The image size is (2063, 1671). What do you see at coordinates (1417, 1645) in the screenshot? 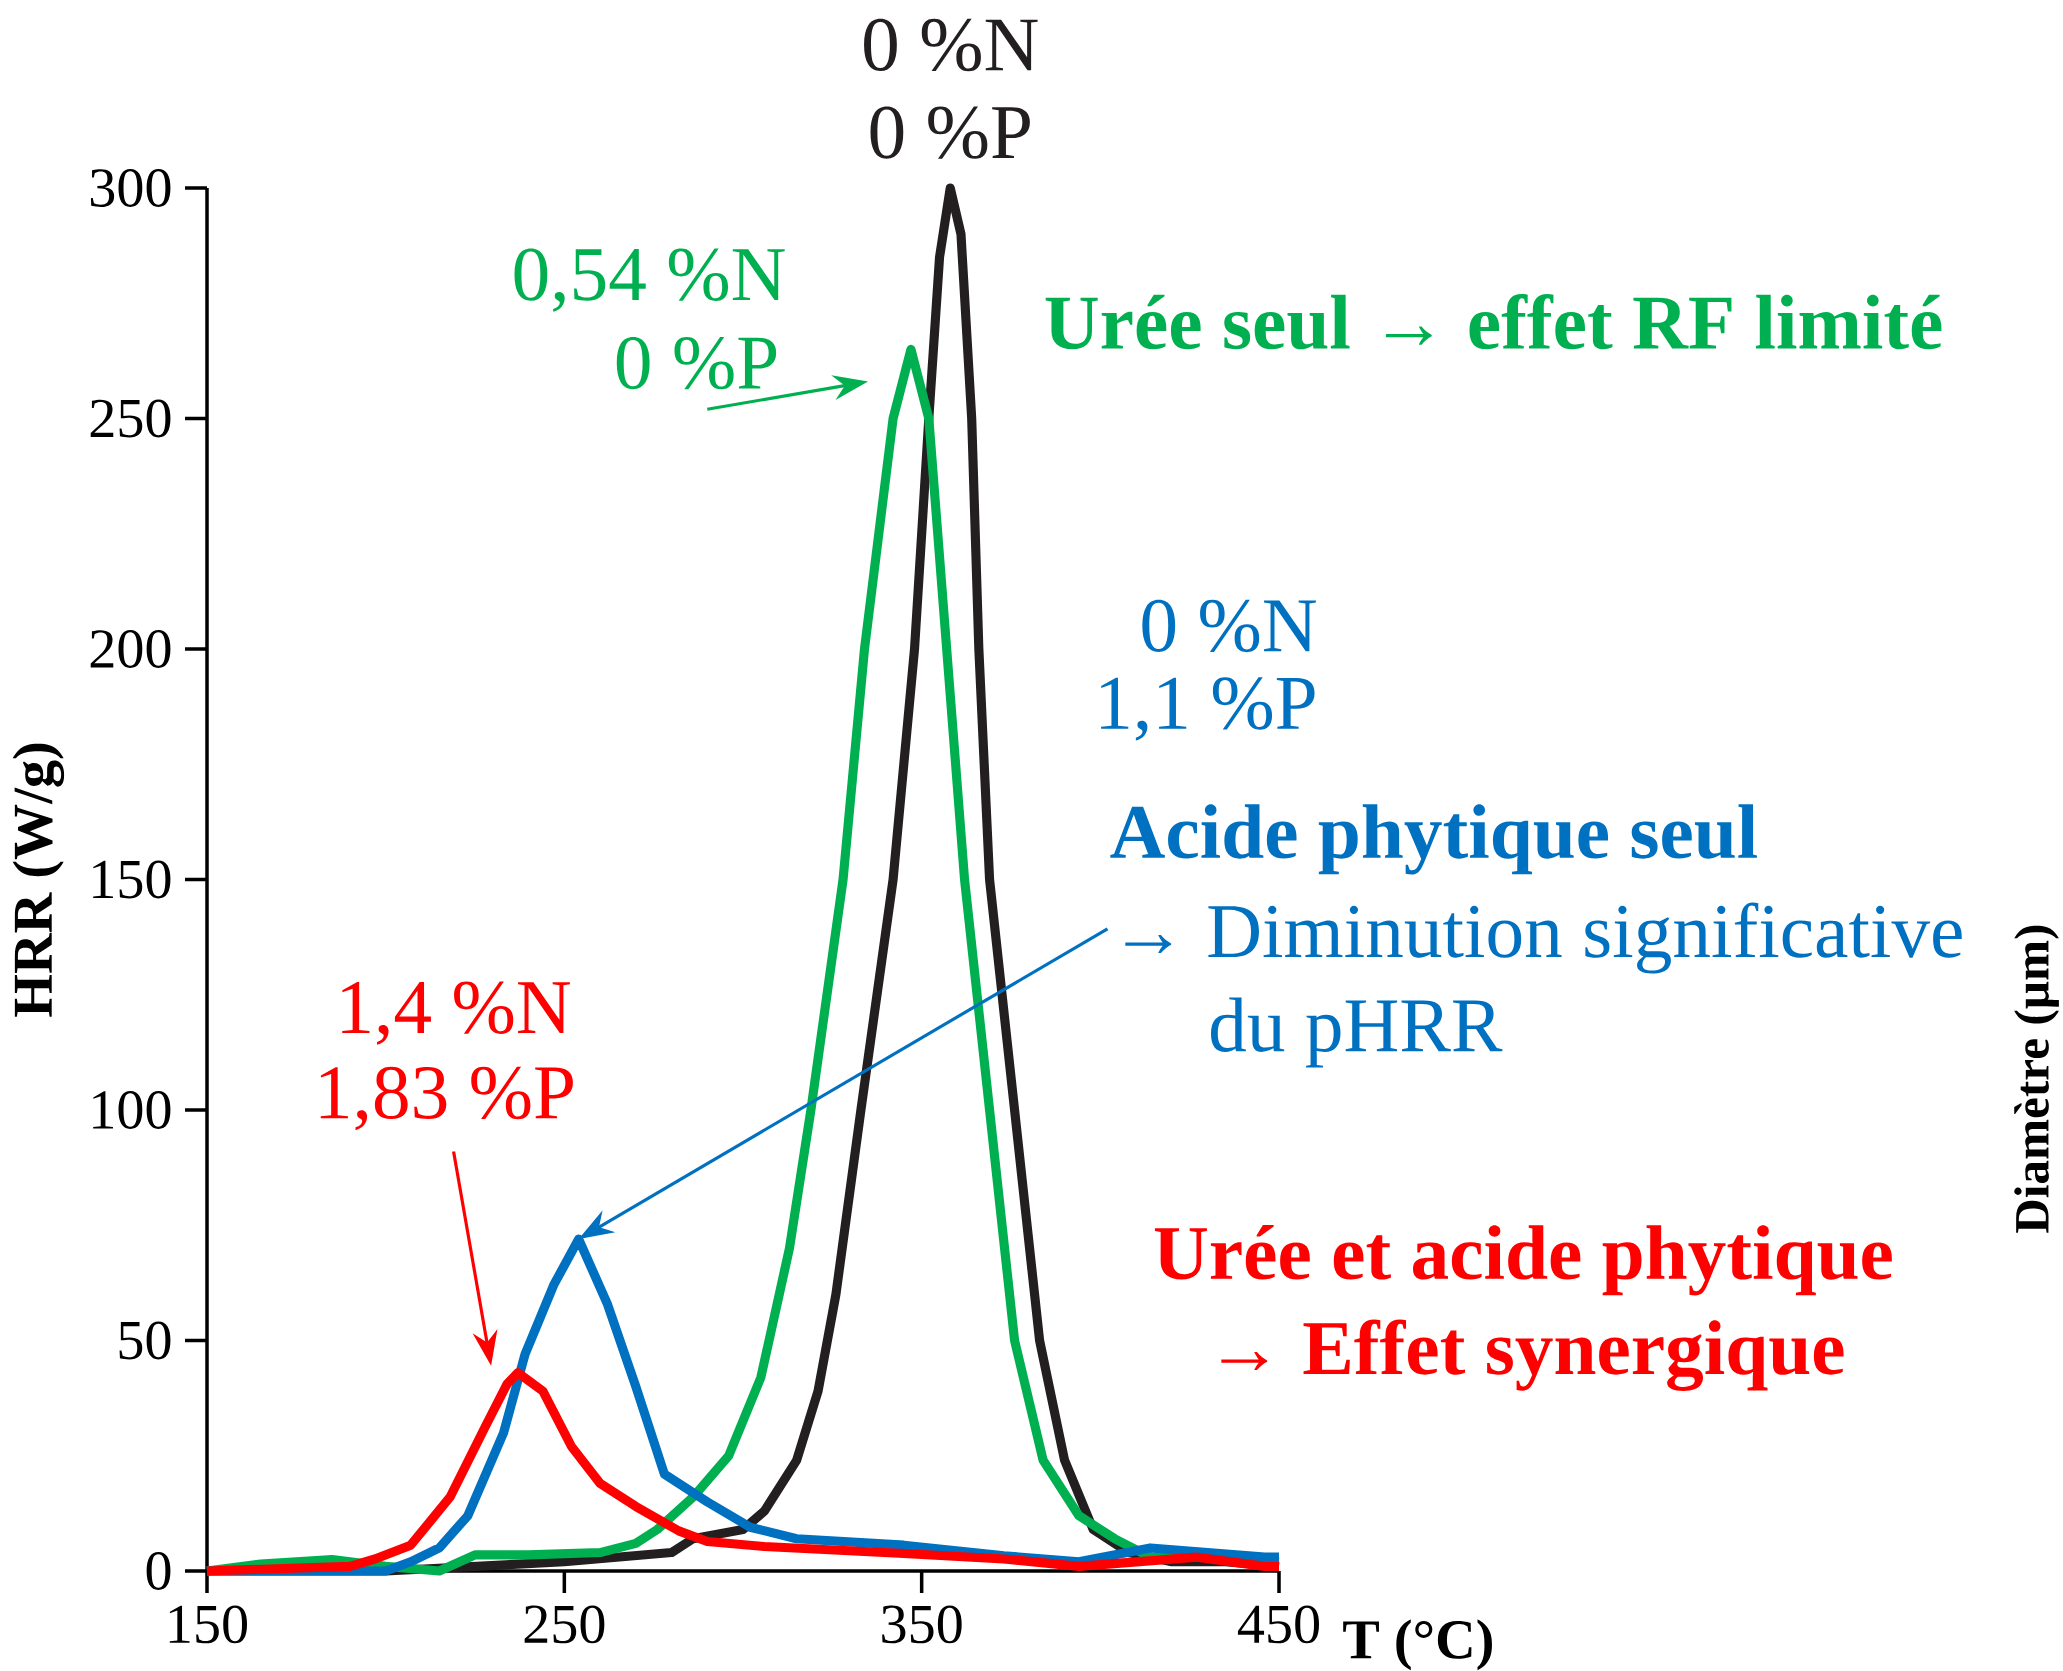
I see `x-axis-title: T (°C)` at bounding box center [1417, 1645].